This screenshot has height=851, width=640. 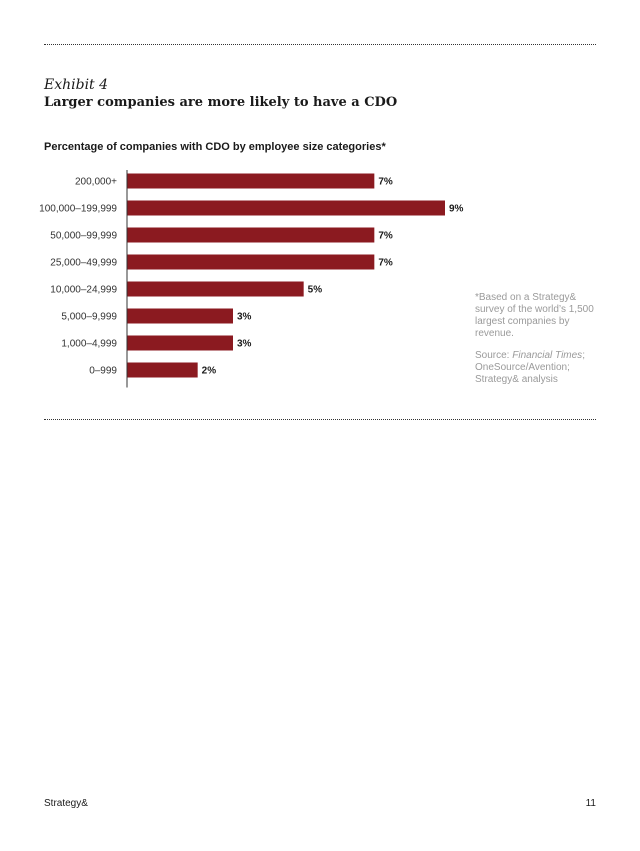 I want to click on footer-brand: Strategy&, so click(x=66, y=803).